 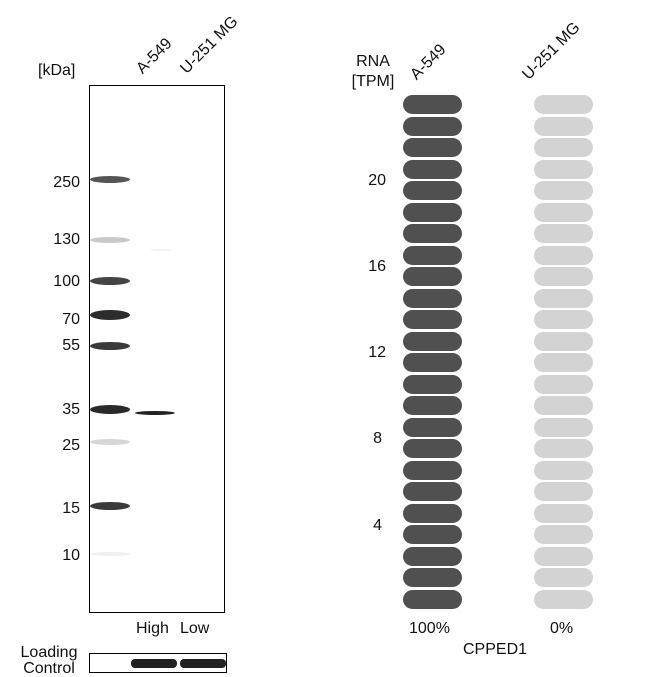 I want to click on marker-label-250: 250, so click(x=66, y=182).